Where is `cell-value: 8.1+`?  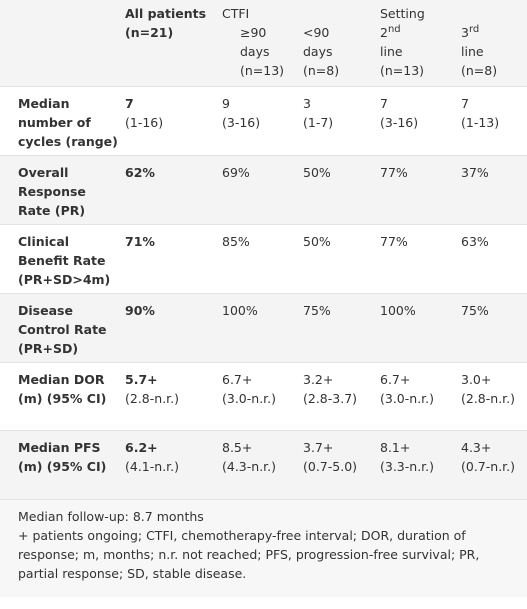 cell-value: 8.1+ is located at coordinates (395, 447).